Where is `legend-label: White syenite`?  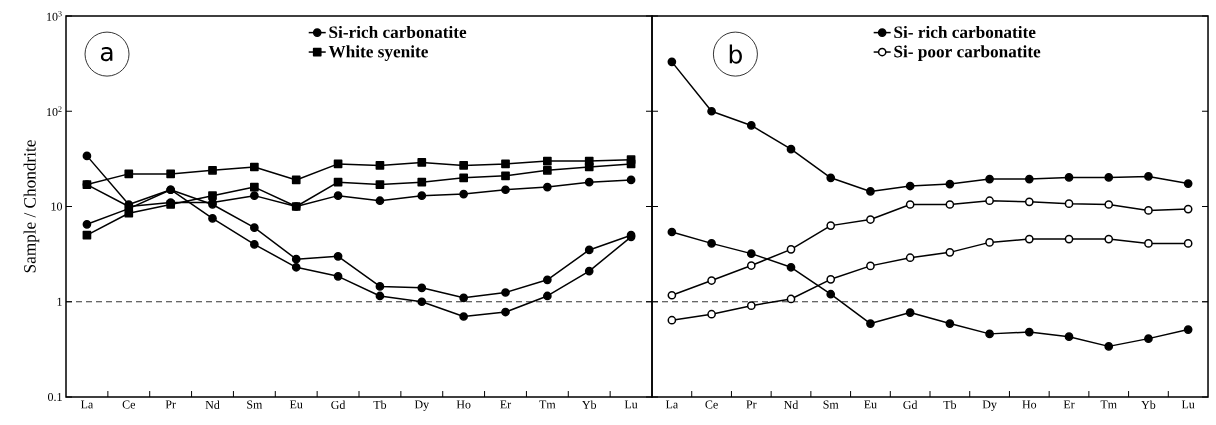 legend-label: White syenite is located at coordinates (378, 53).